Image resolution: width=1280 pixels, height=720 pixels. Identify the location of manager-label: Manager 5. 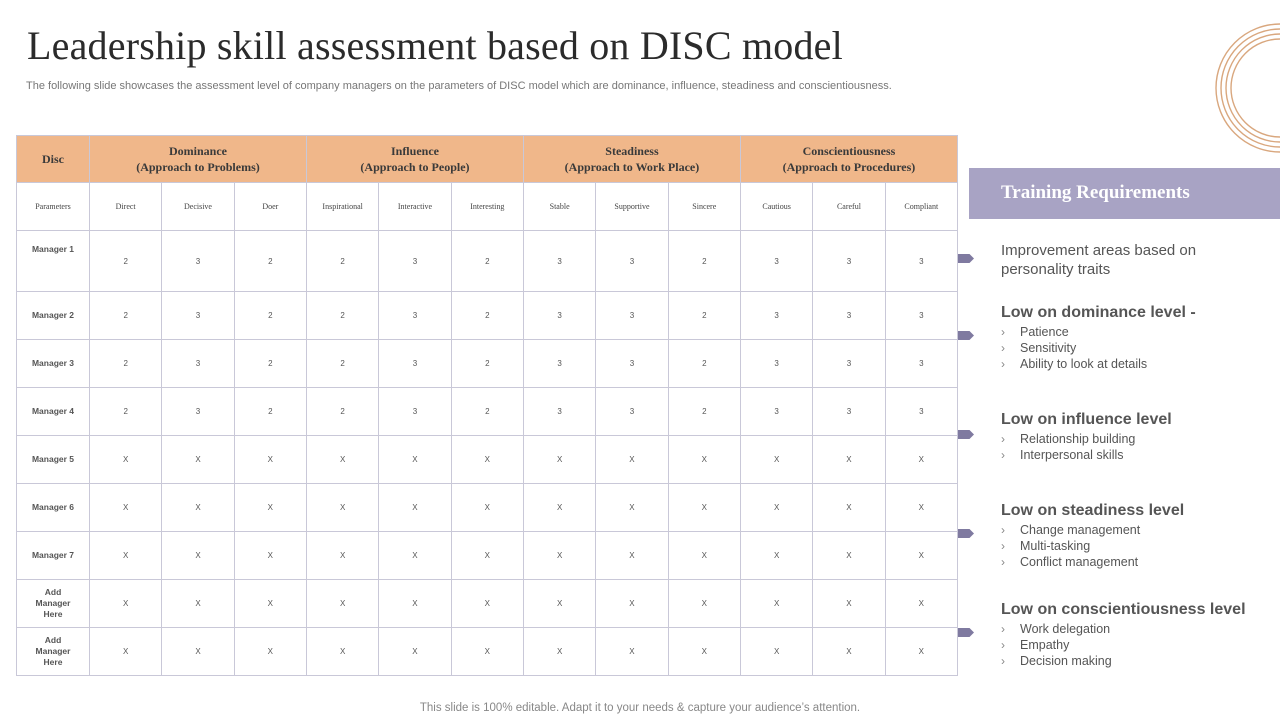
(53, 459).